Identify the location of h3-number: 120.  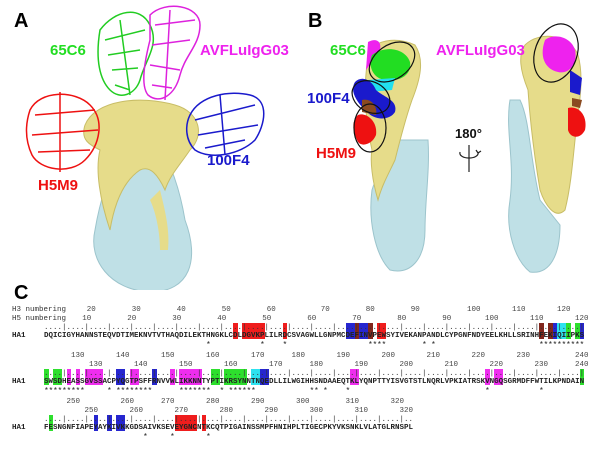
(563, 310).